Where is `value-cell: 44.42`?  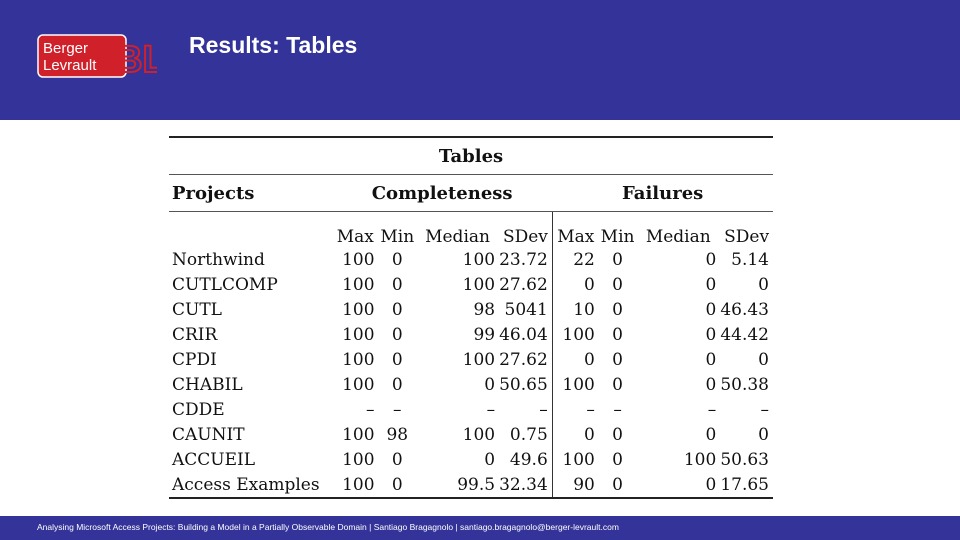
value-cell: 44.42 is located at coordinates (744, 334).